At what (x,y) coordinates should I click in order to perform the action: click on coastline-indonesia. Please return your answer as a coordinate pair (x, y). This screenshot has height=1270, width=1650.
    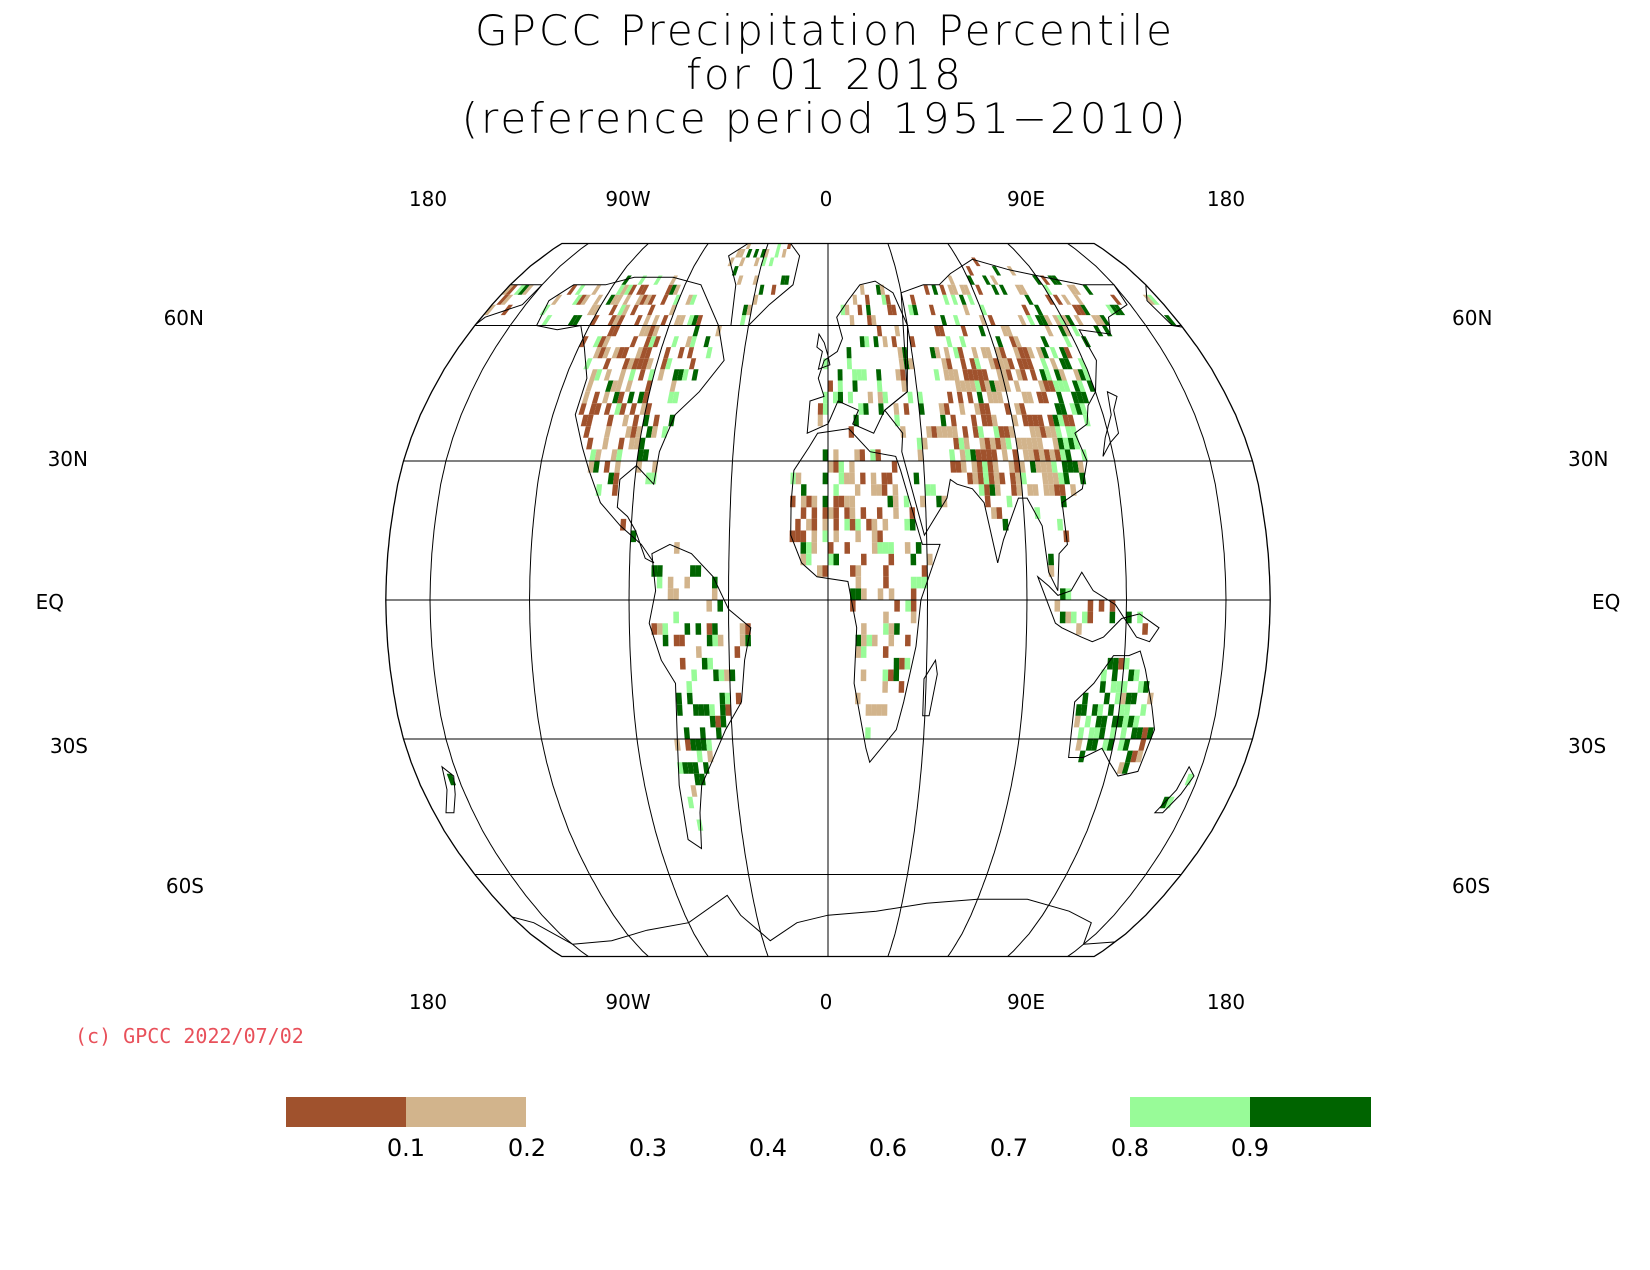
    Looking at the image, I should click on (1098, 607).